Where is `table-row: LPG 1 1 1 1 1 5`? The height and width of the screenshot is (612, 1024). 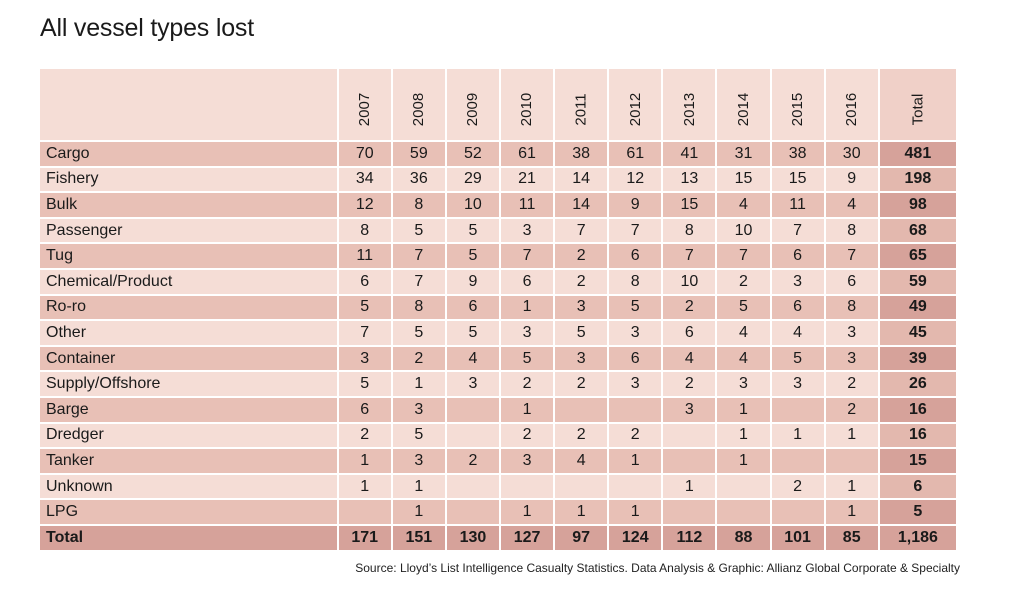
table-row: LPG 1 1 1 1 1 5 is located at coordinates (498, 512).